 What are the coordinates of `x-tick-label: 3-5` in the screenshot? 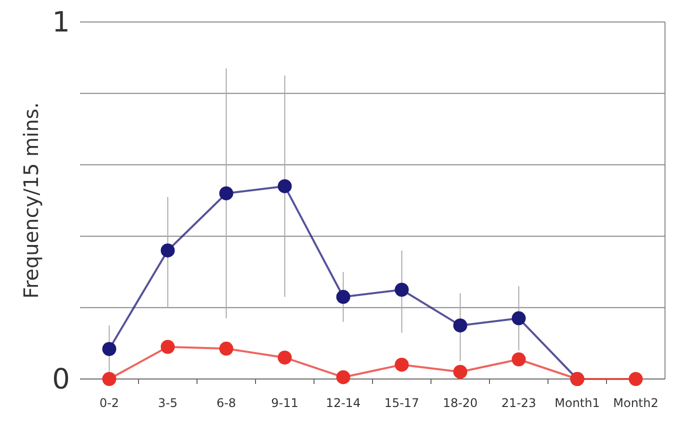 It's located at (168, 403).